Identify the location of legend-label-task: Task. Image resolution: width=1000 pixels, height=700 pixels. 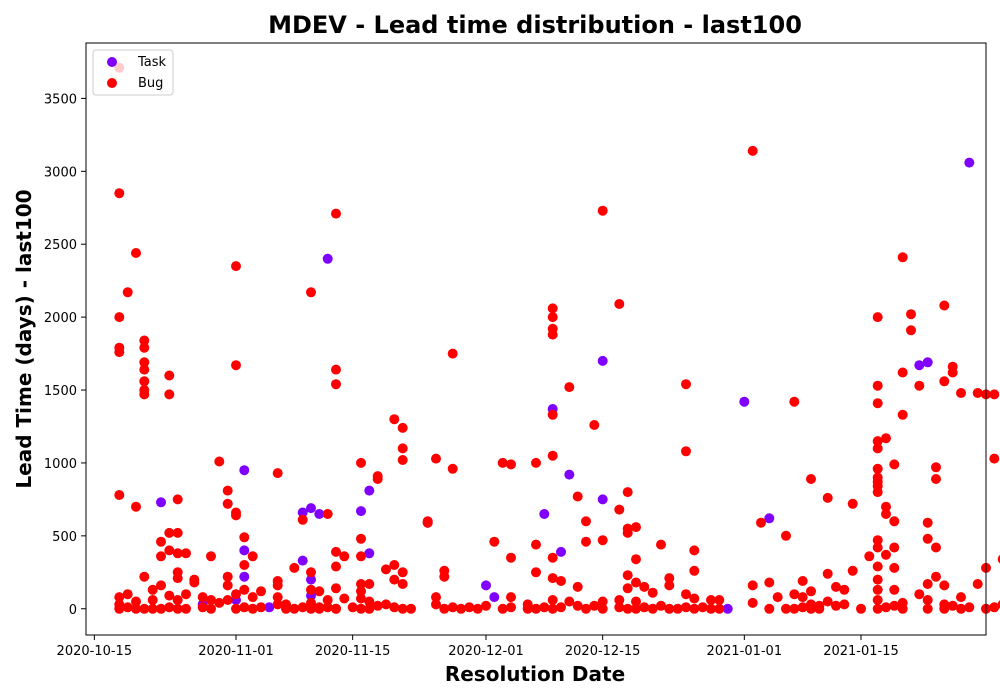
(152, 62).